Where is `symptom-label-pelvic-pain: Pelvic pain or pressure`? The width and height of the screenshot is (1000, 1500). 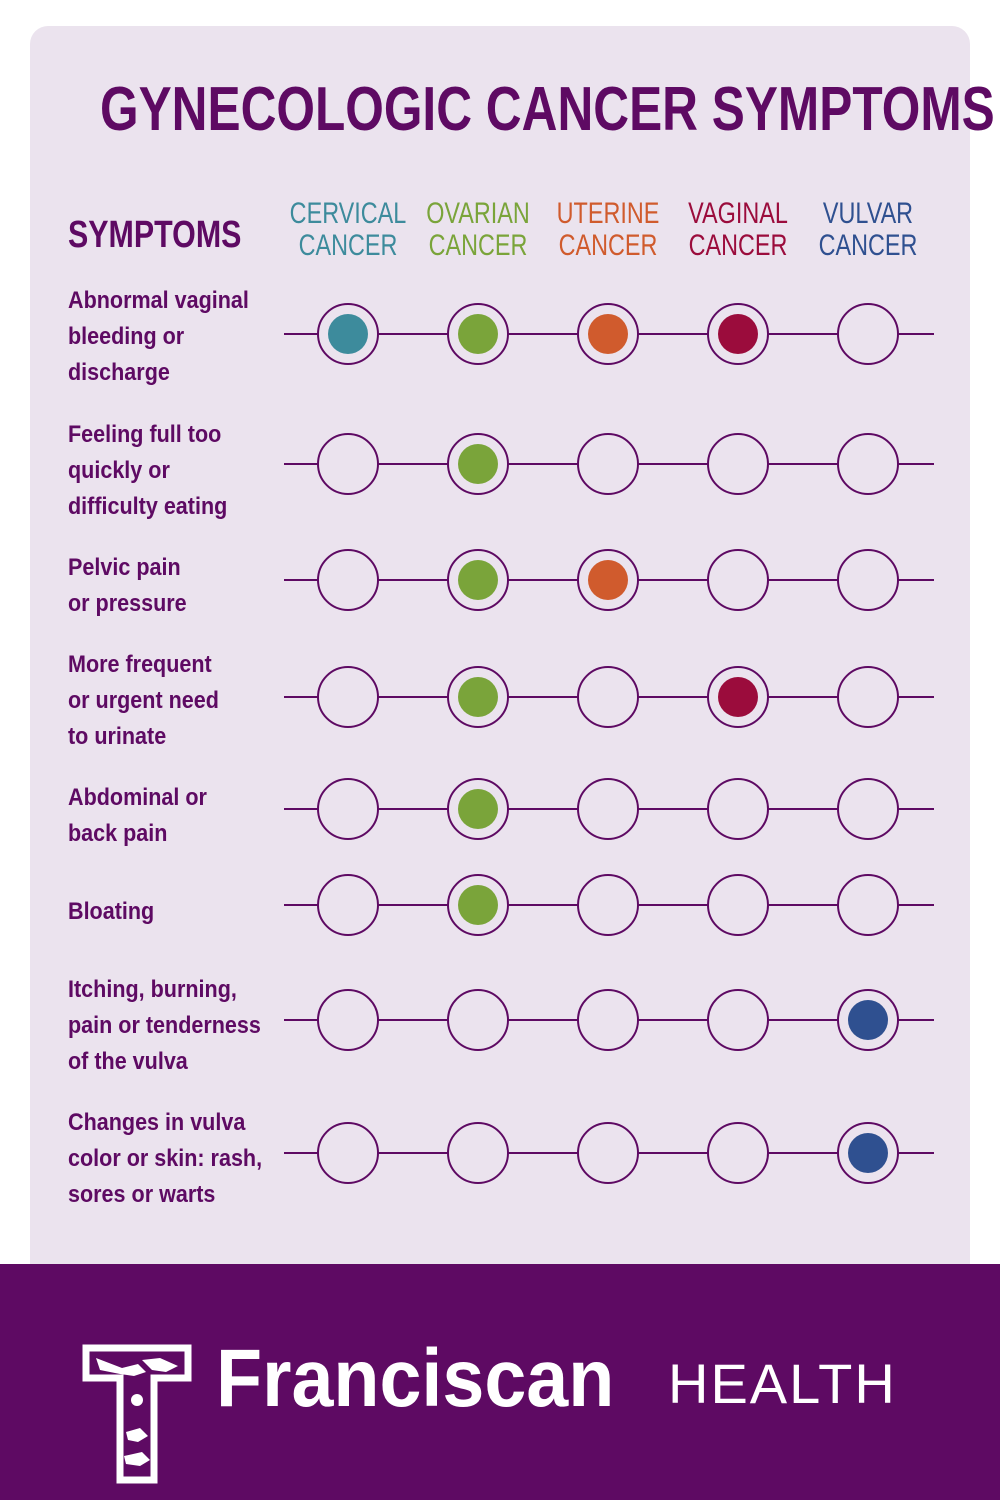
symptom-label-pelvic-pain: Pelvic pain or pressure is located at coordinates (127, 585).